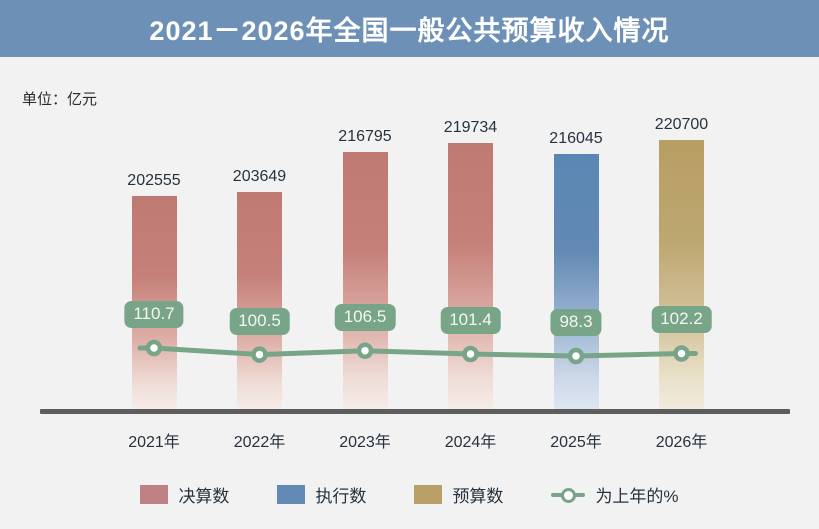  What do you see at coordinates (681, 124) in the screenshot?
I see `bar-value-label-2026年: 220700` at bounding box center [681, 124].